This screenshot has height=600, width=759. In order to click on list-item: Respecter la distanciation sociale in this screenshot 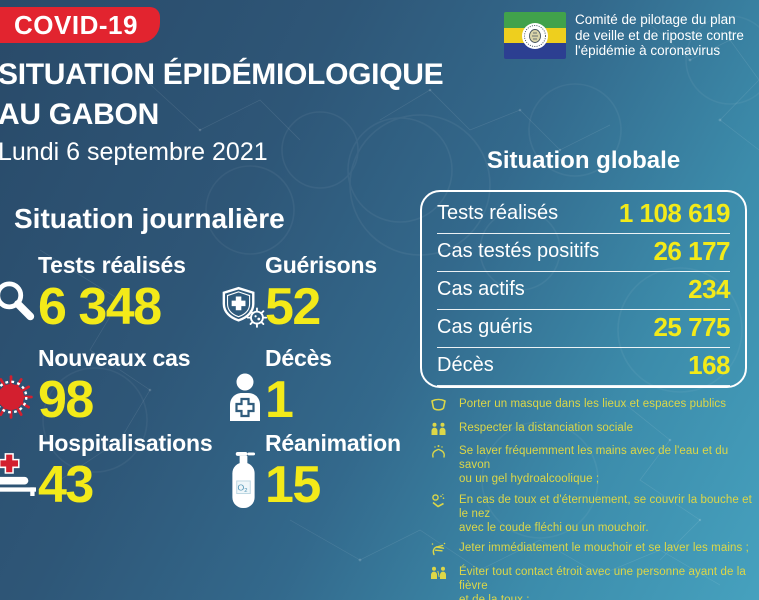, I will do `click(593, 429)`.